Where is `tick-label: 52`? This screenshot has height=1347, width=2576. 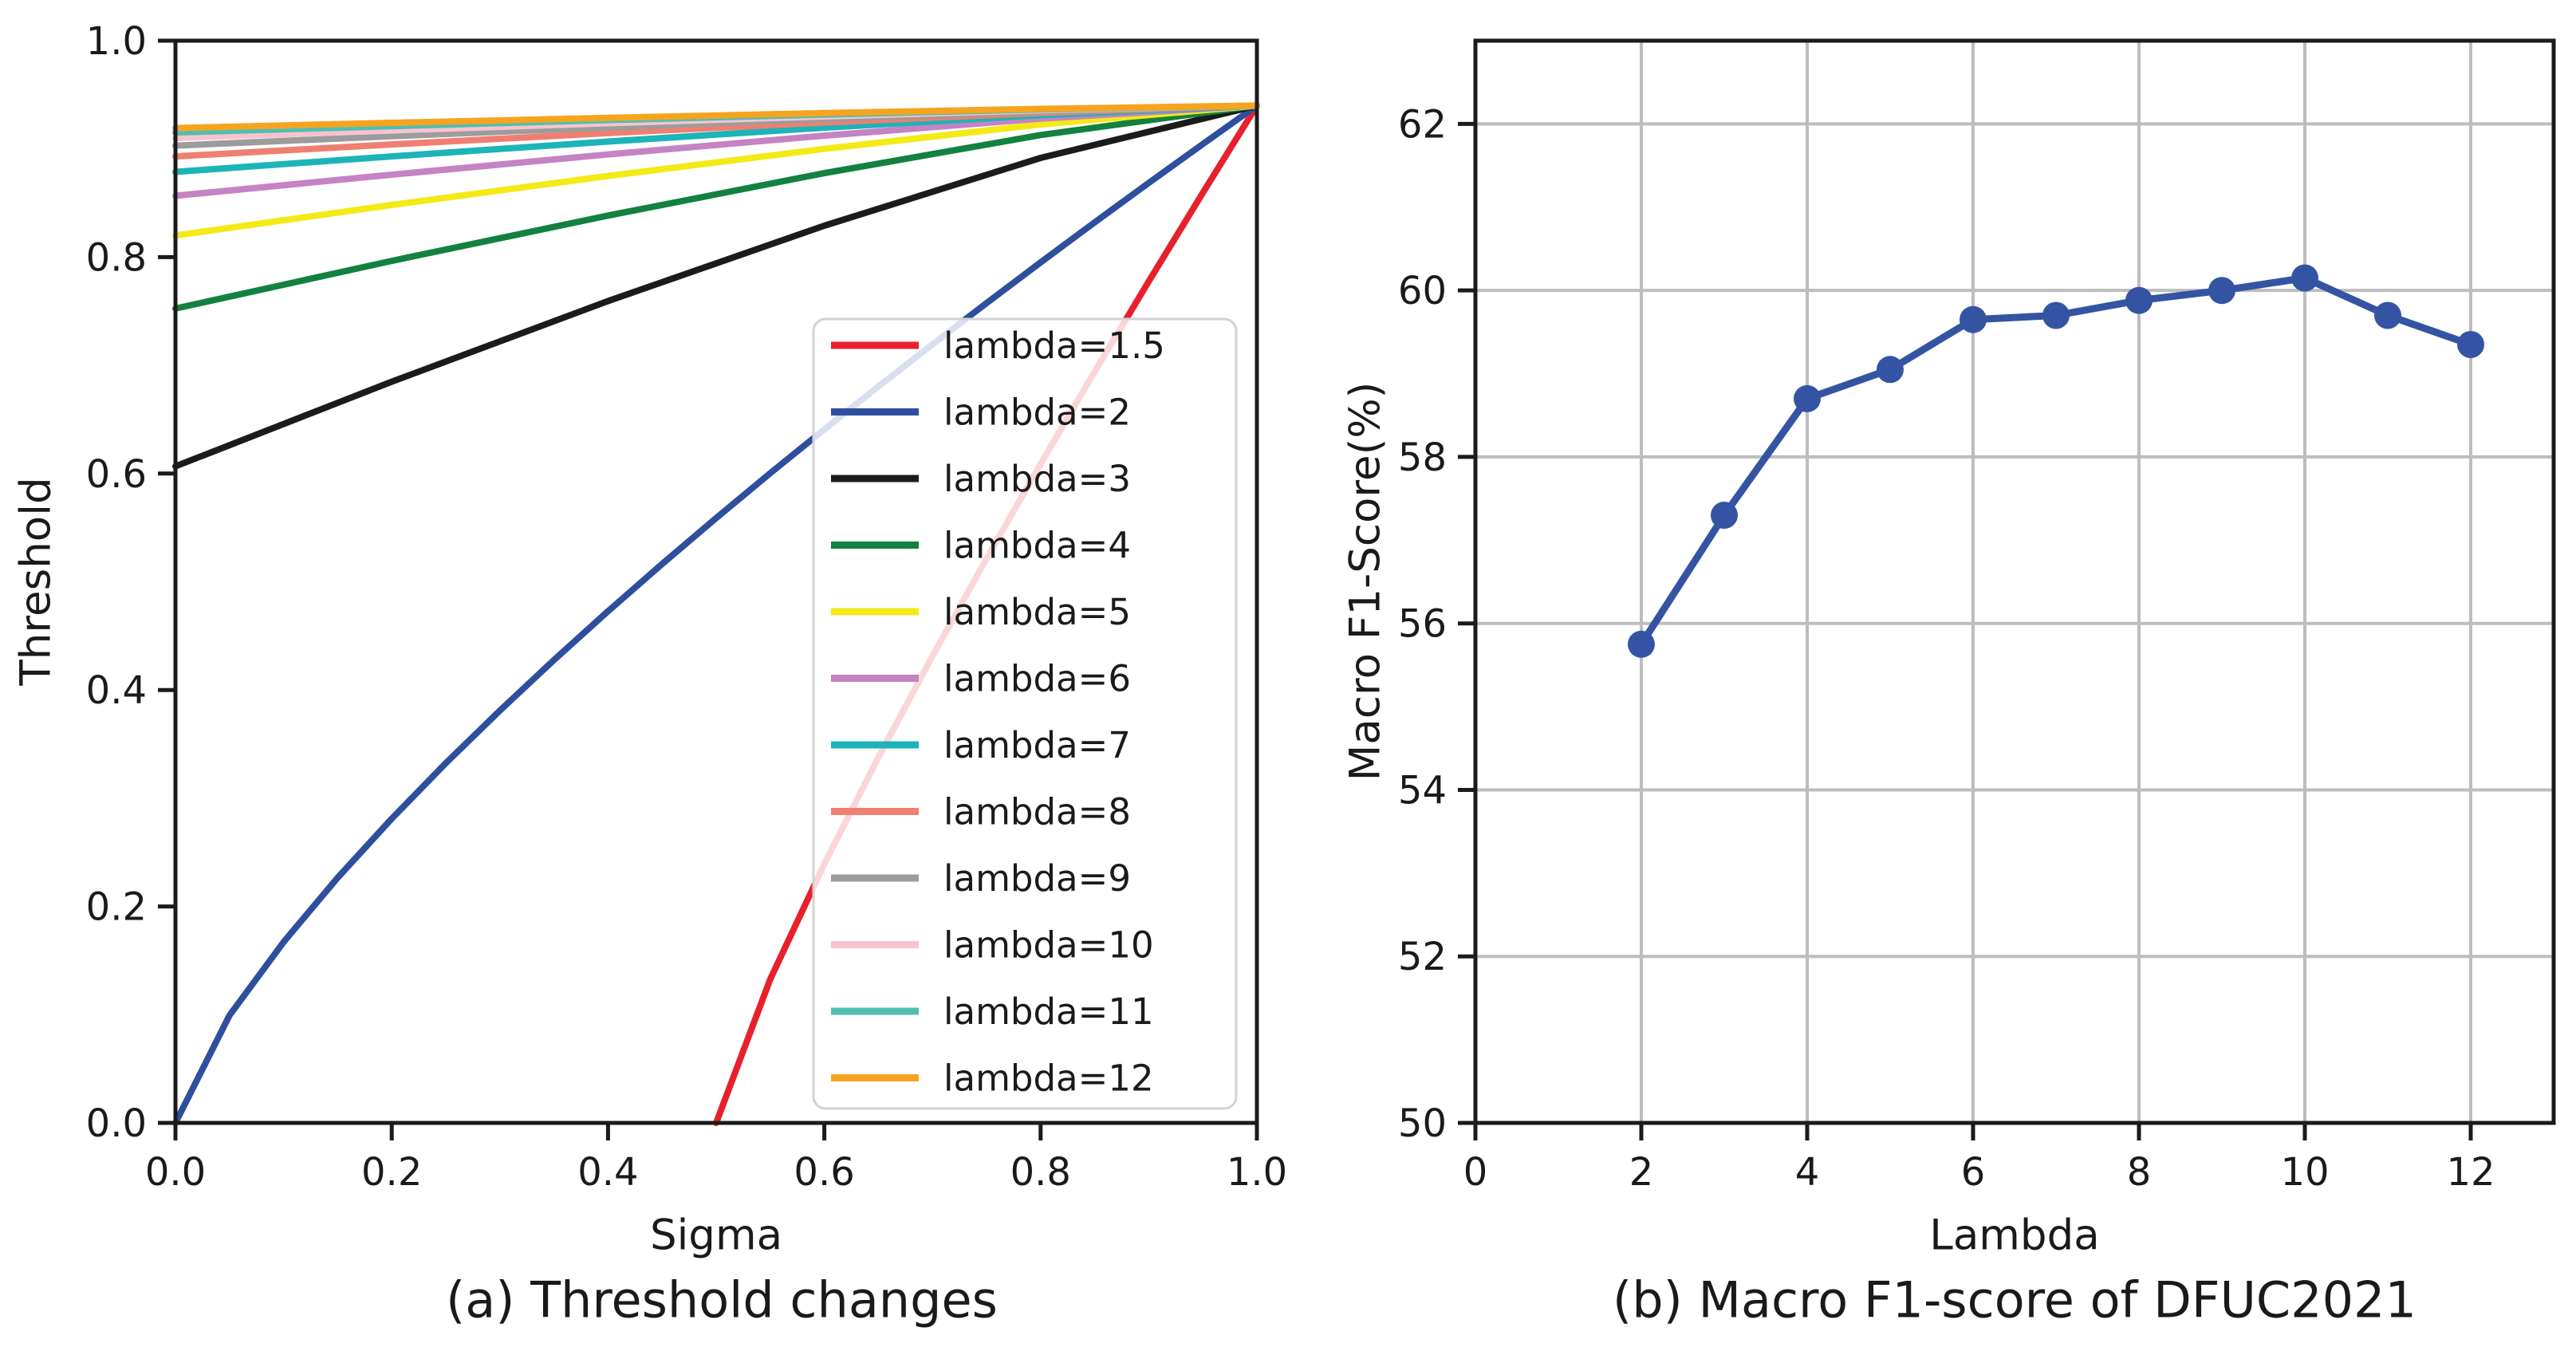 tick-label: 52 is located at coordinates (1422, 957).